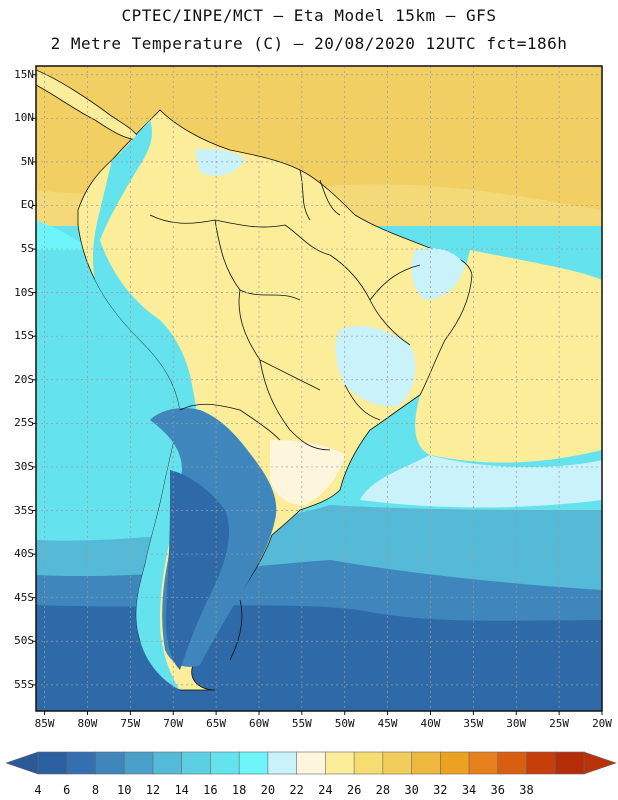 This screenshot has height=800, width=618. What do you see at coordinates (87, 723) in the screenshot?
I see `longitude-label: 80W` at bounding box center [87, 723].